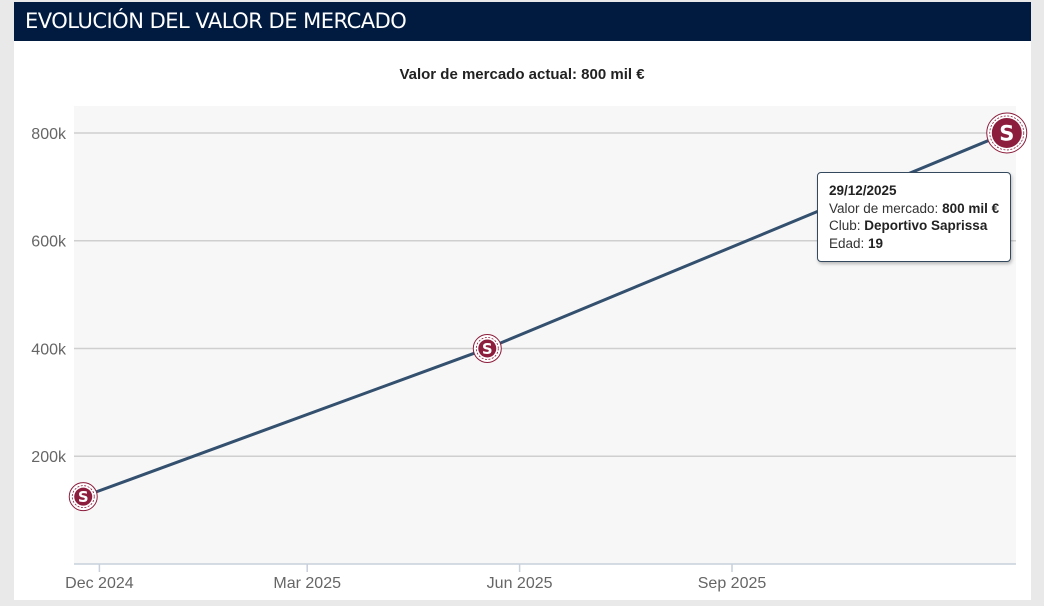 This screenshot has width=1044, height=606. I want to click on x-tick-label: Jun 2025, so click(520, 583).